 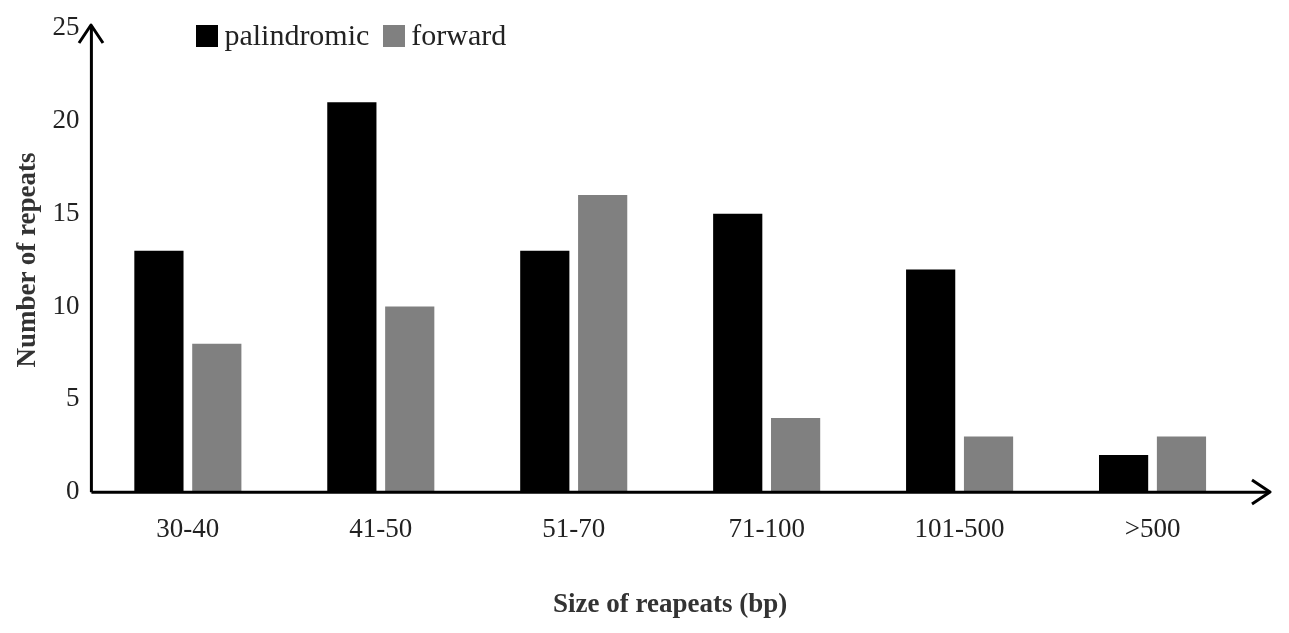 What do you see at coordinates (72, 490) in the screenshot?
I see `y-tick-label: 0` at bounding box center [72, 490].